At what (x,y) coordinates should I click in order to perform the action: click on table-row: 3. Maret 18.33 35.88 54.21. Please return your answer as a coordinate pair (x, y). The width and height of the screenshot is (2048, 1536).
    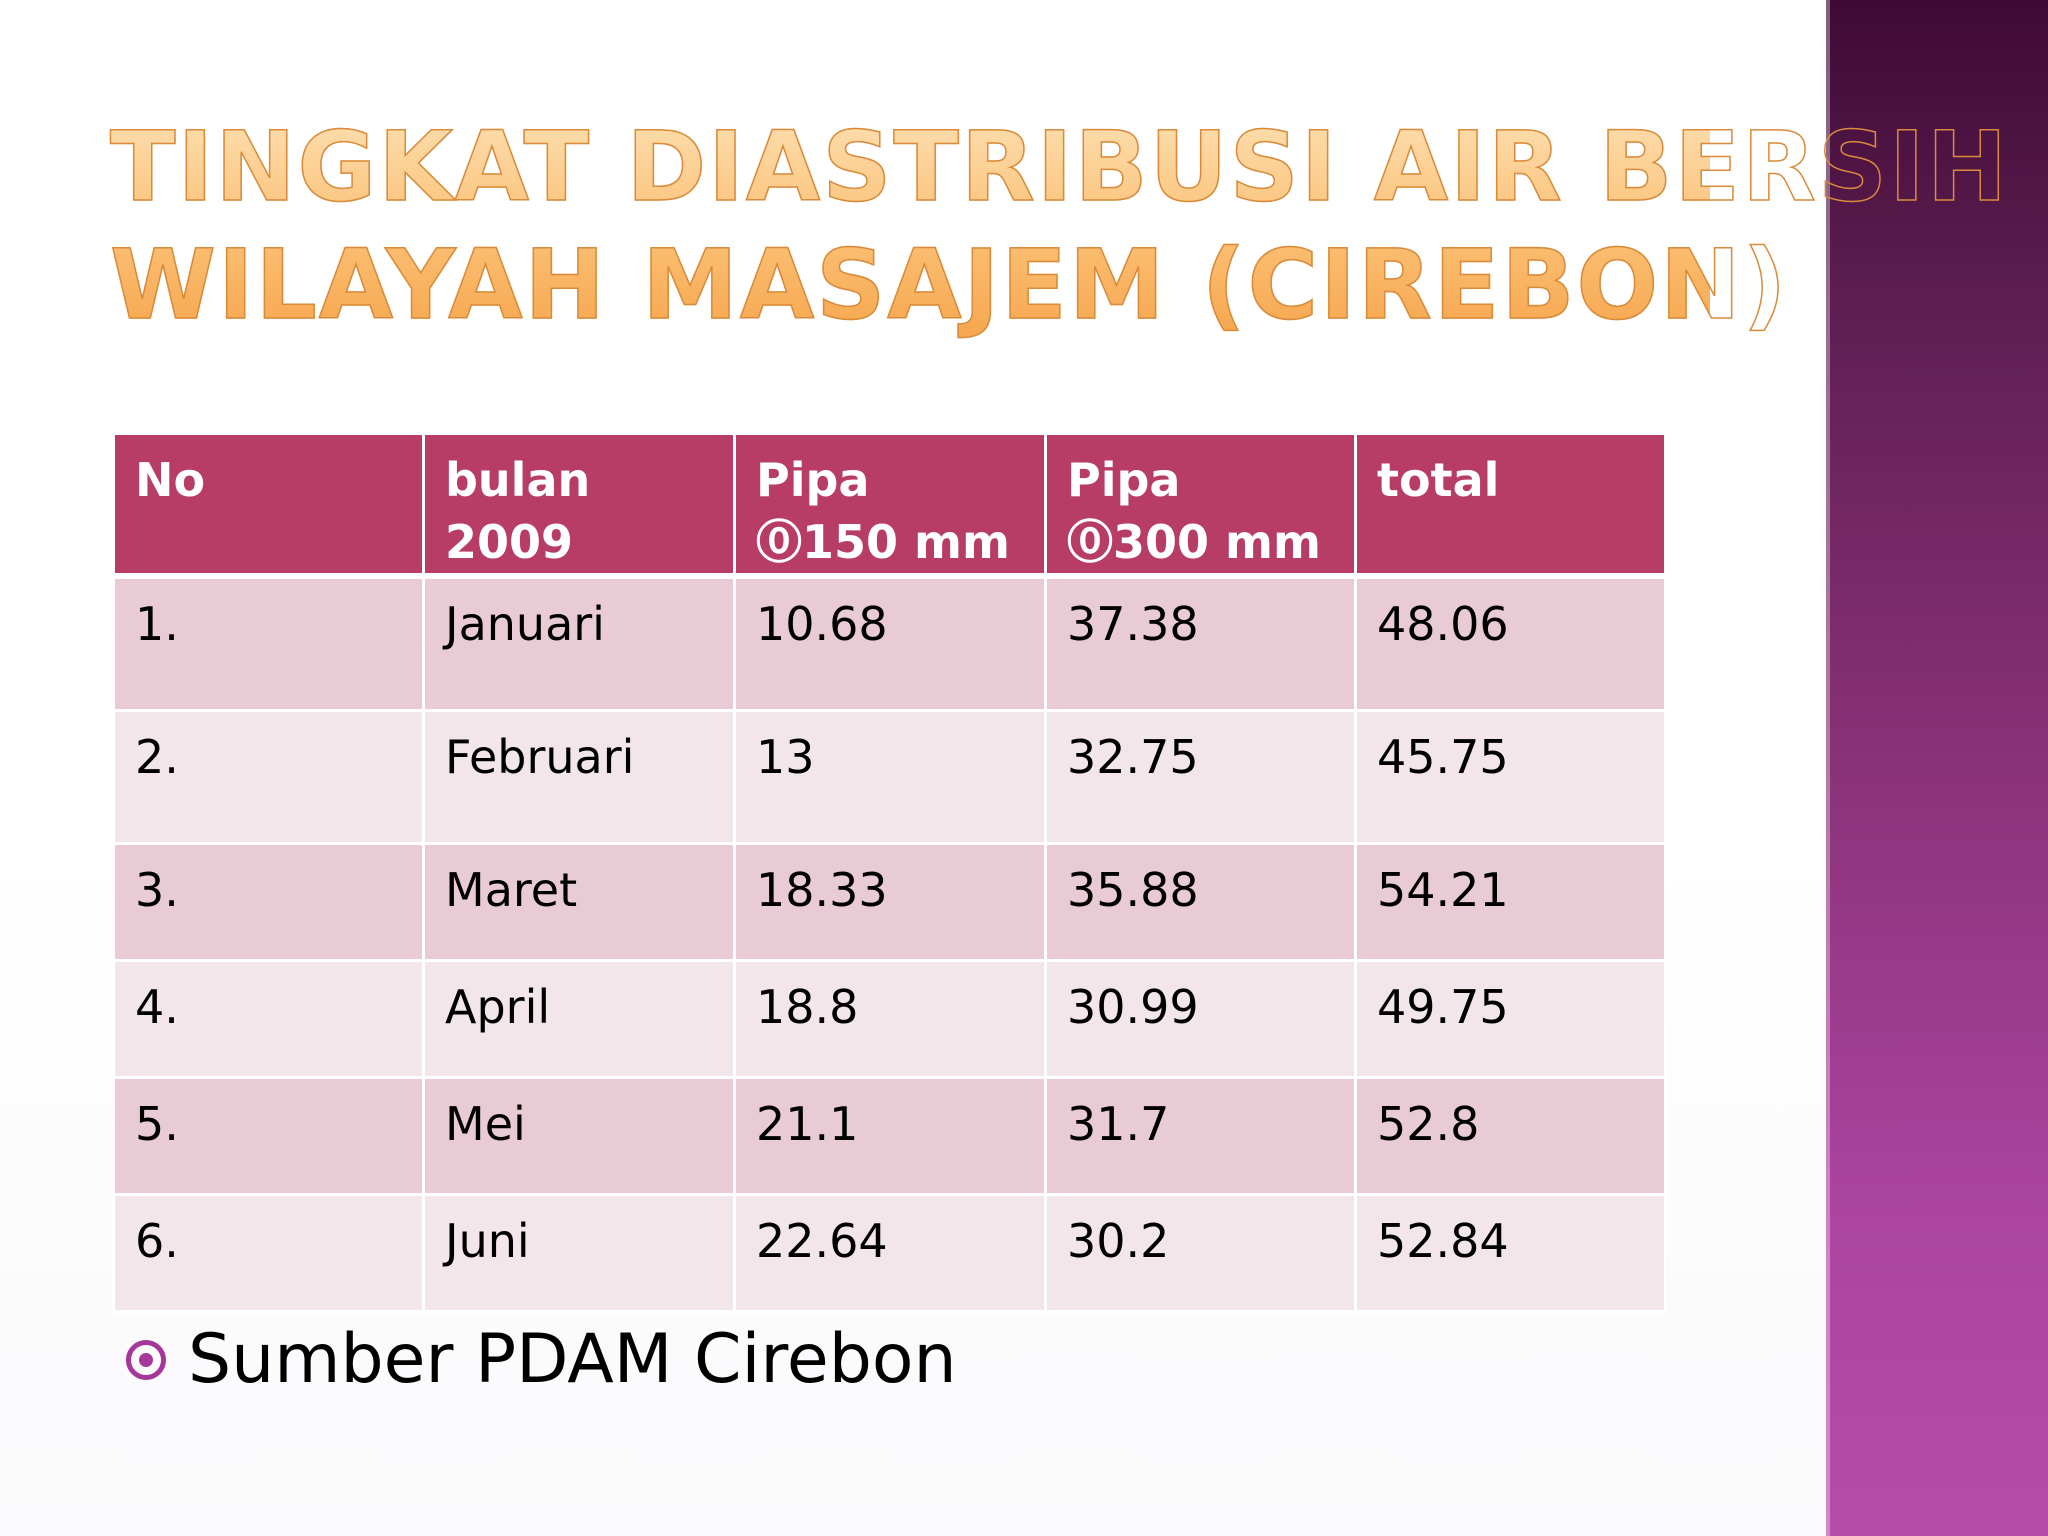
    Looking at the image, I should click on (889, 902).